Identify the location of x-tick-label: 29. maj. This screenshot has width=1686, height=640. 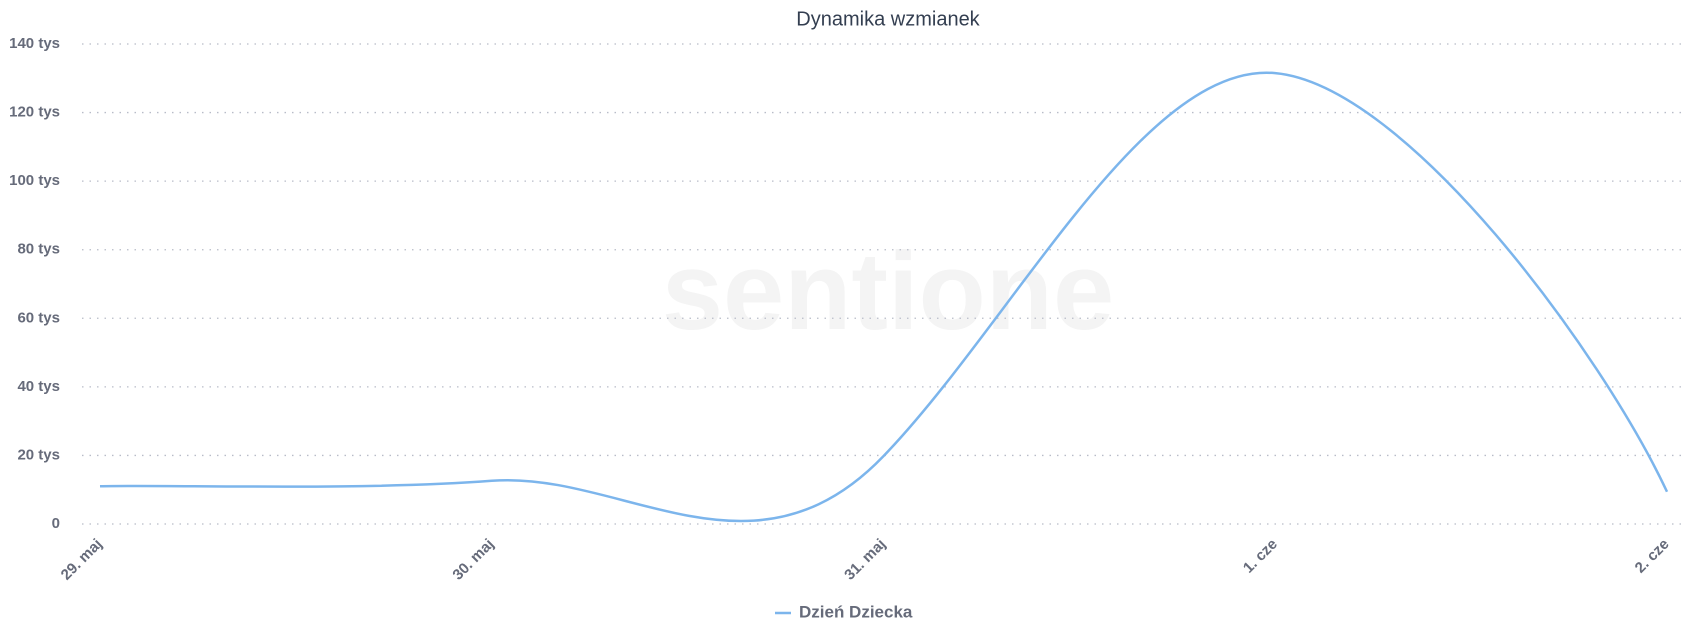
(82, 560).